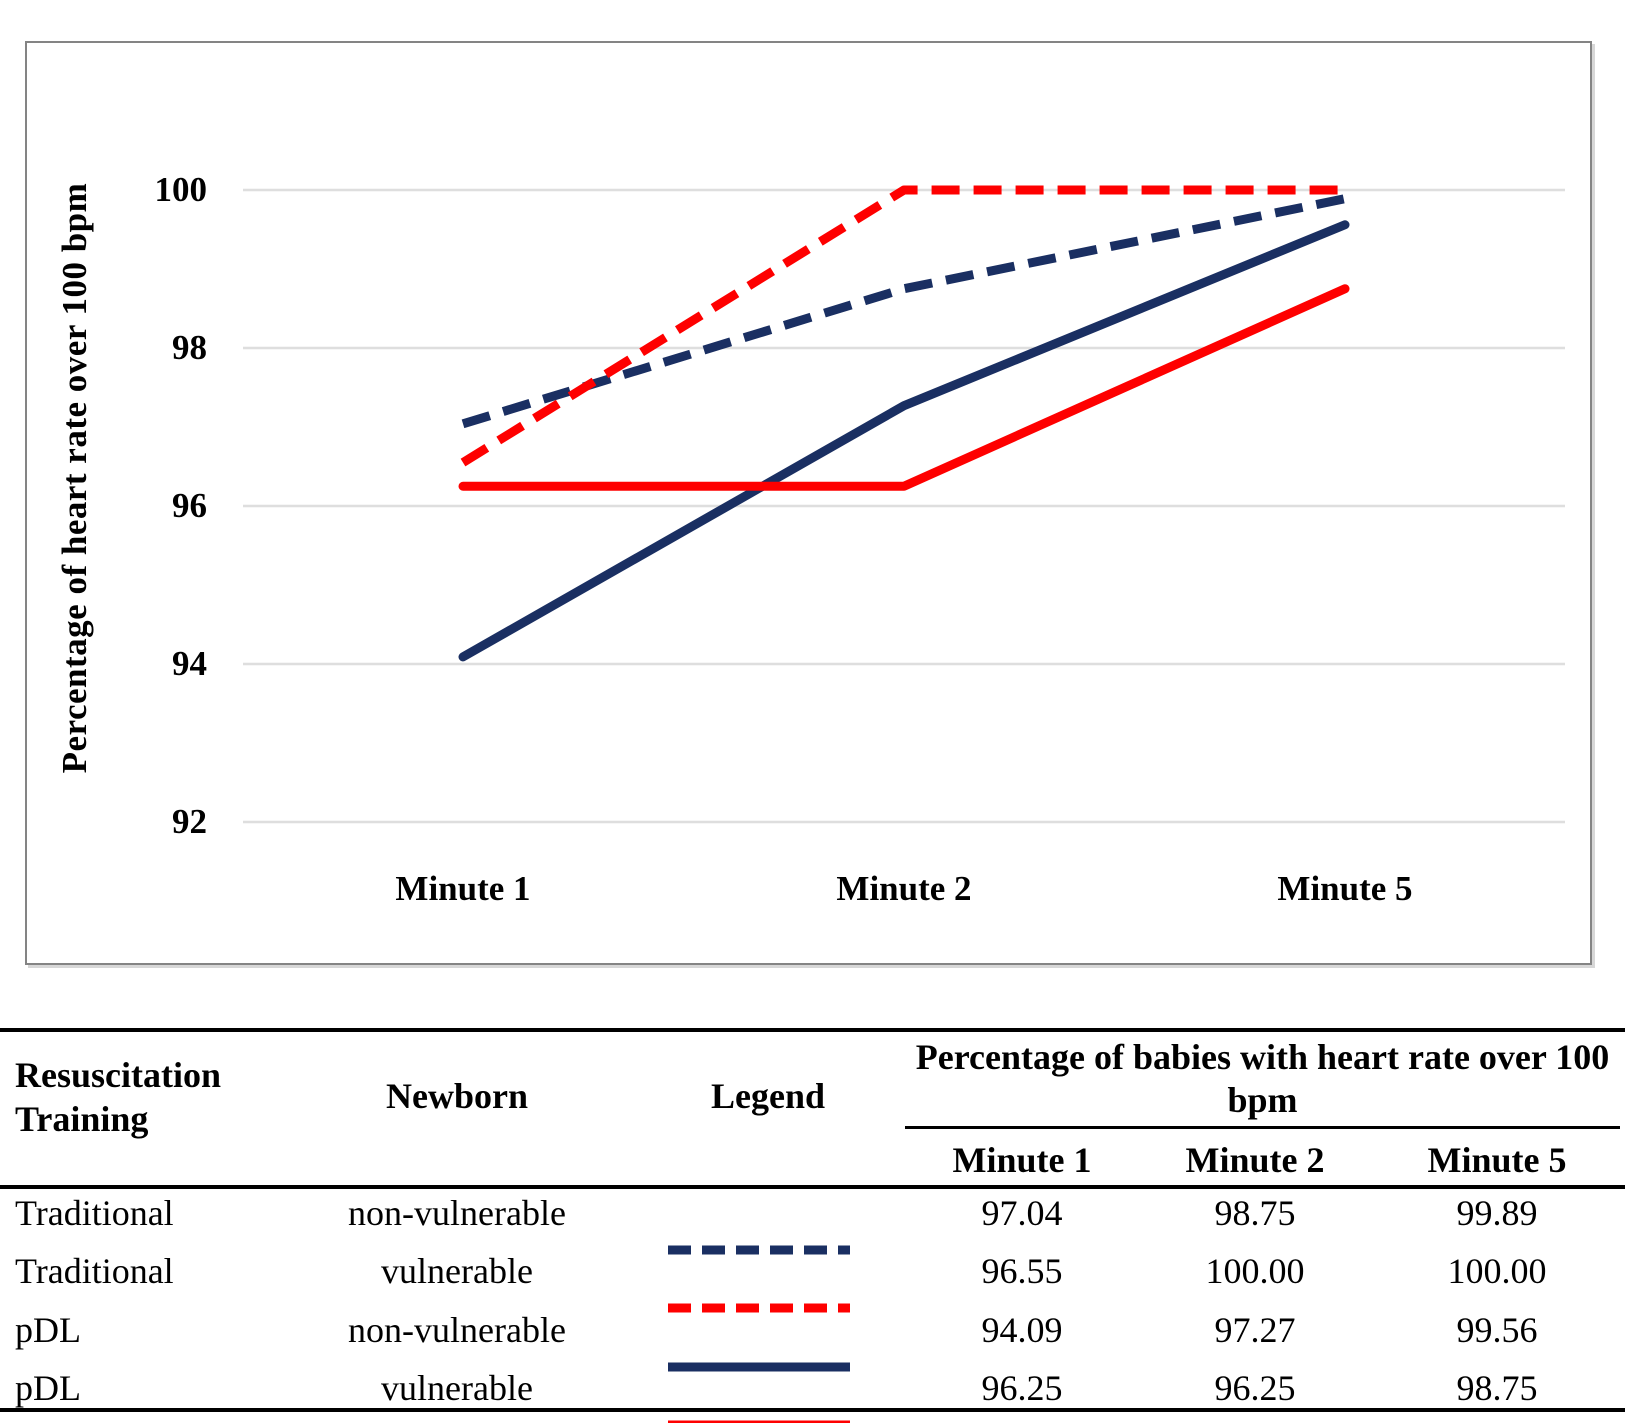 The image size is (1625, 1423). Describe the element at coordinates (1022, 1213) in the screenshot. I see `cell-minute-1: 97.04` at that location.